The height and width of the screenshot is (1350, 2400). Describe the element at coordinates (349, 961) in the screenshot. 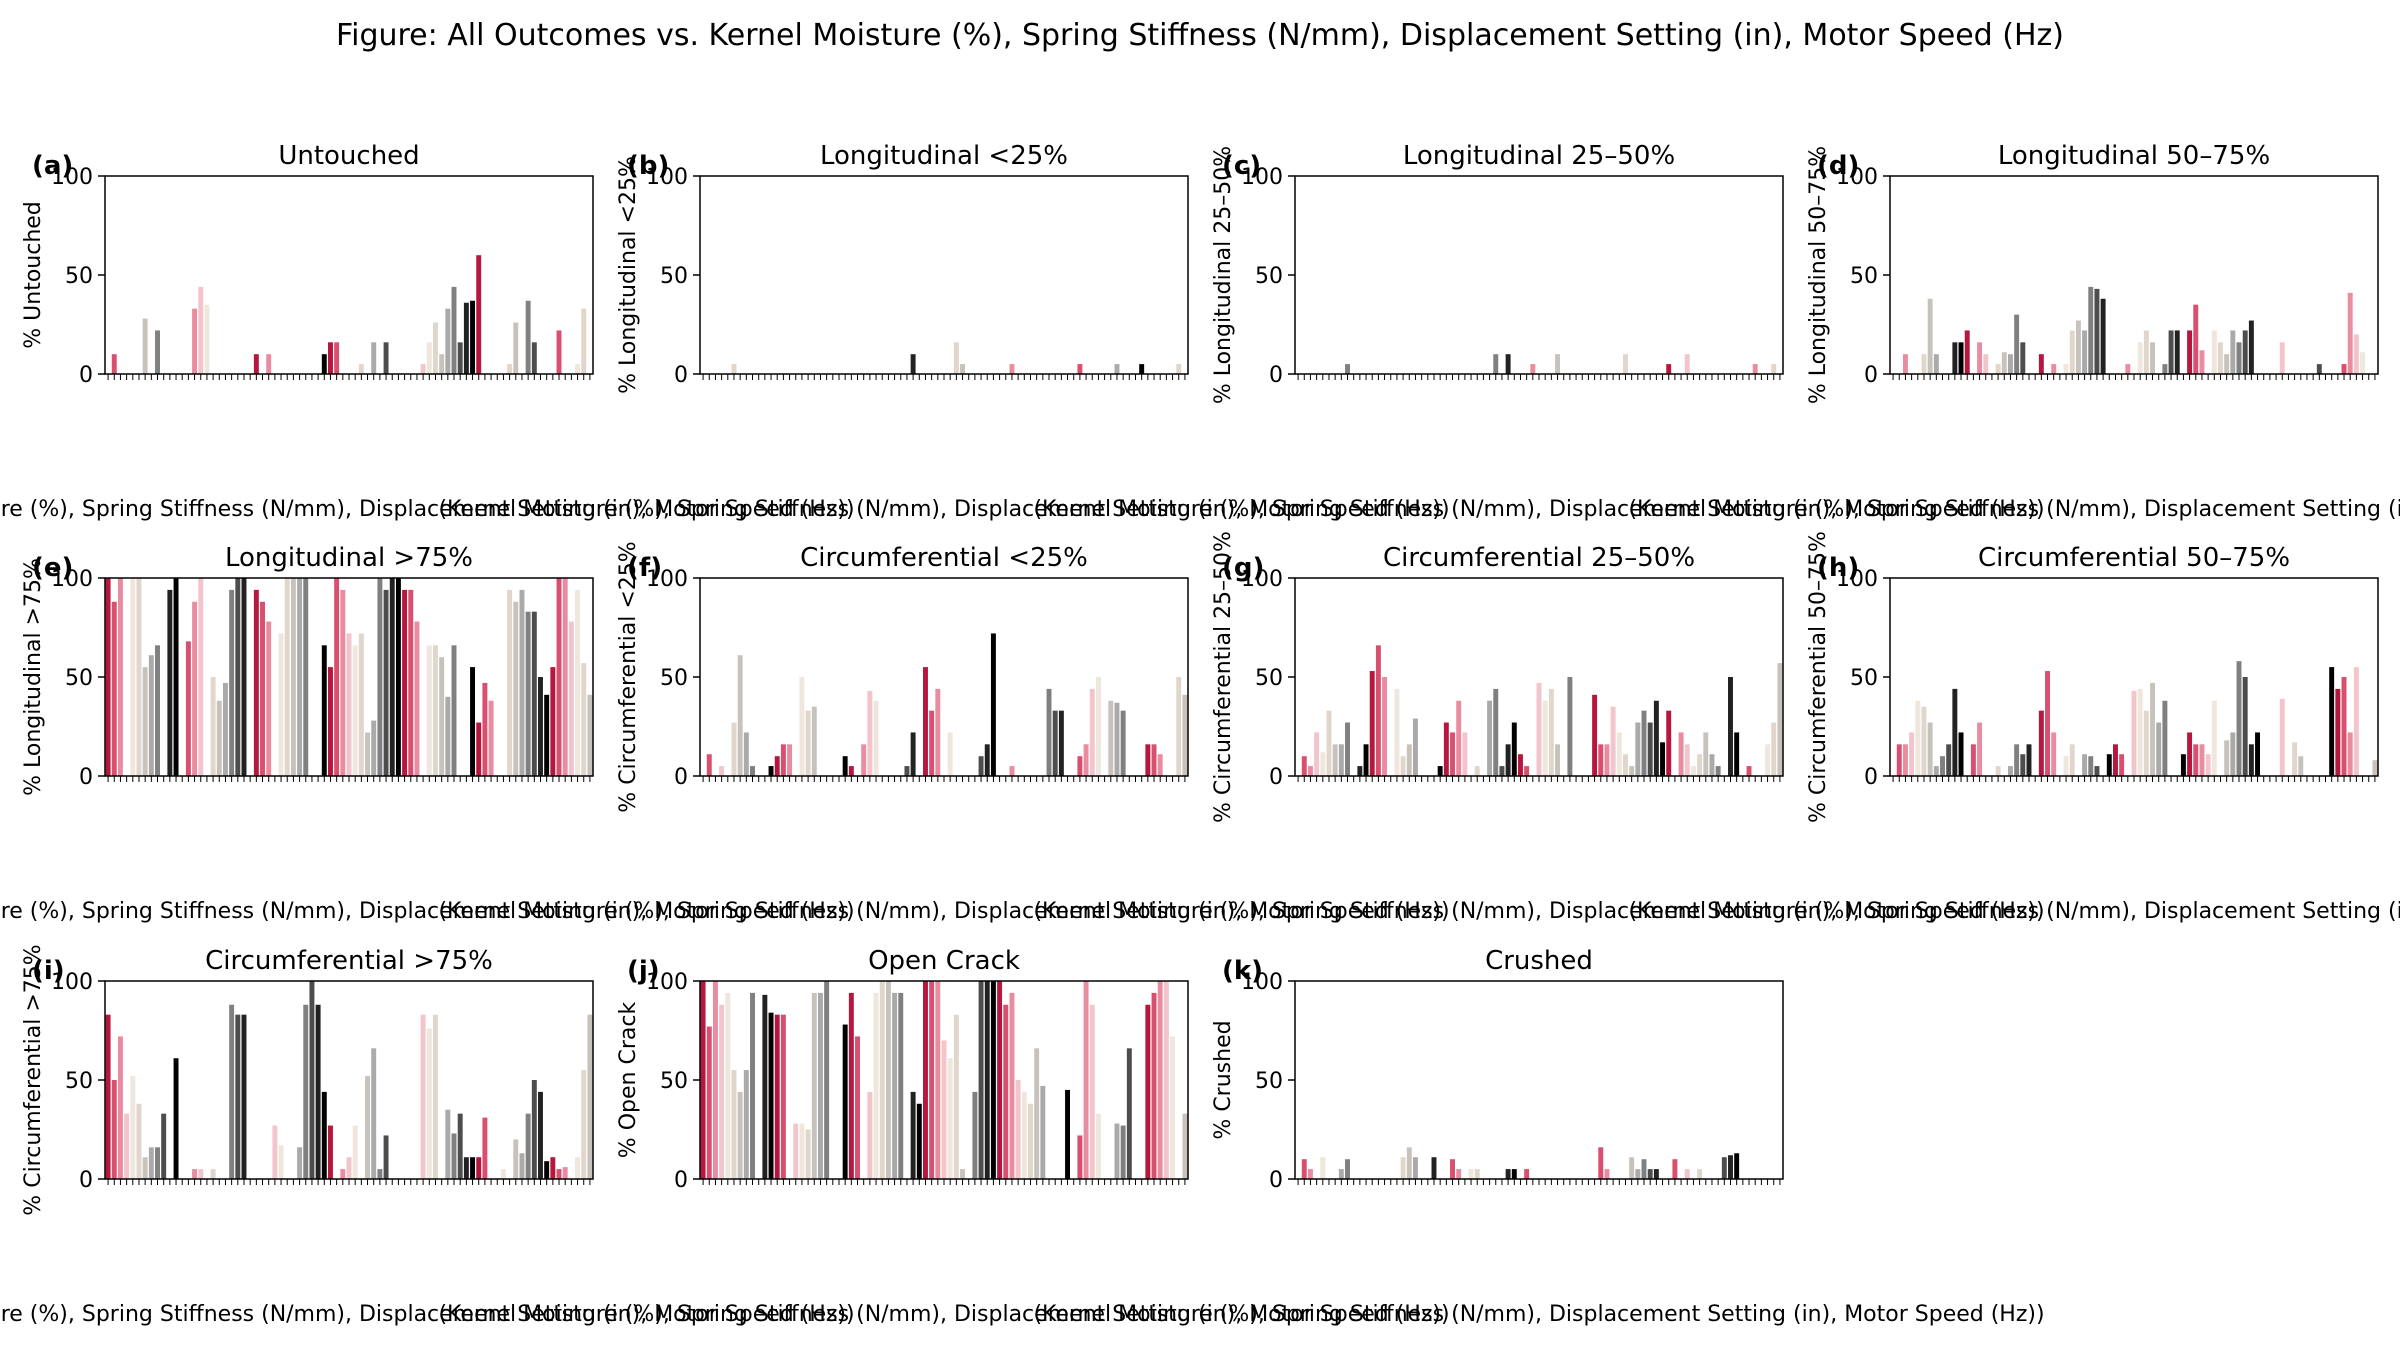

I see `panel-title: Circumferential >75%` at that location.